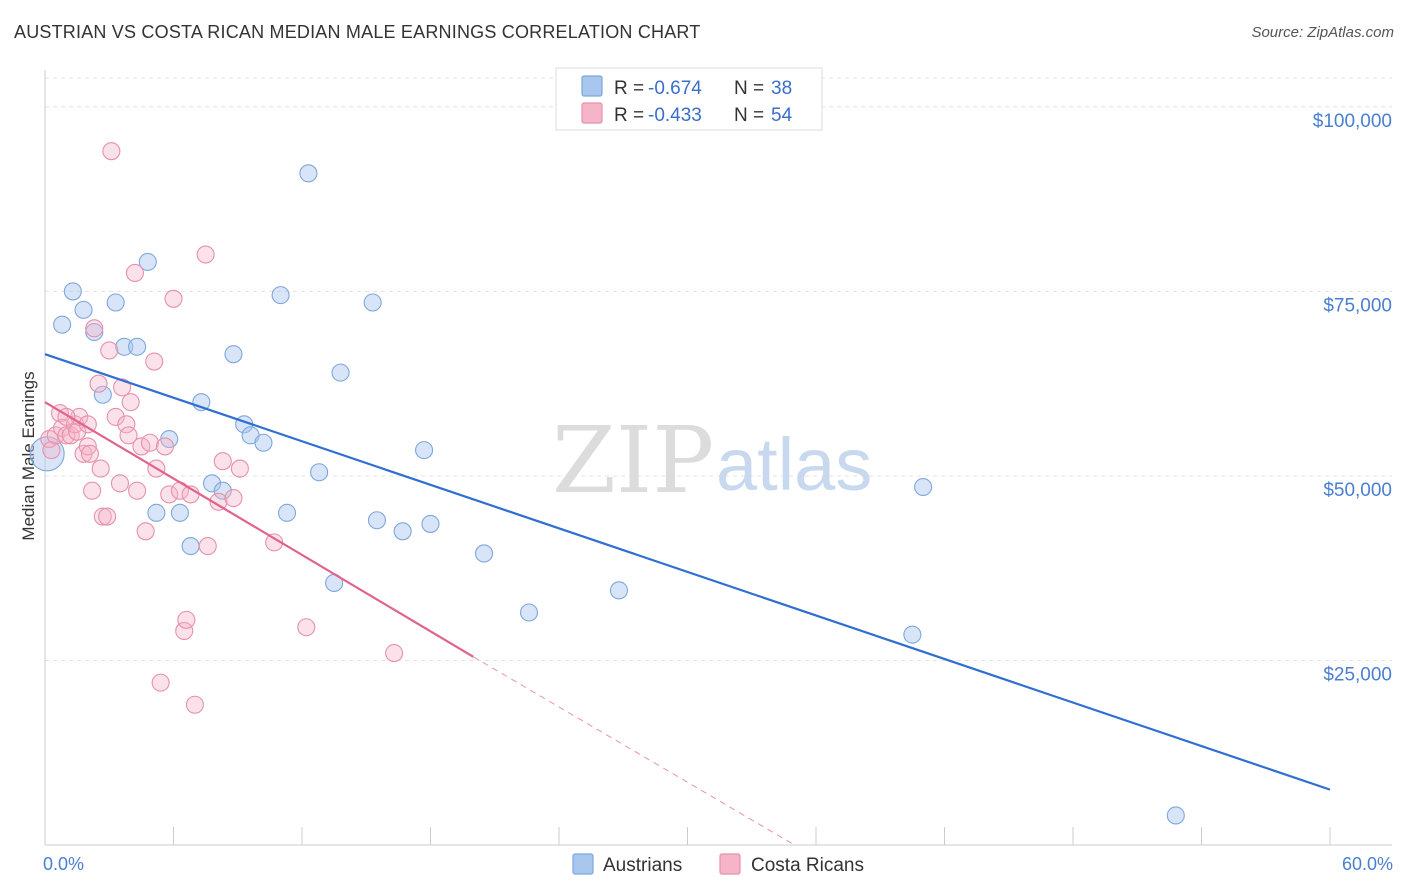 This screenshot has width=1406, height=892. I want to click on legend-n-value-austrians: 38, so click(781, 88).